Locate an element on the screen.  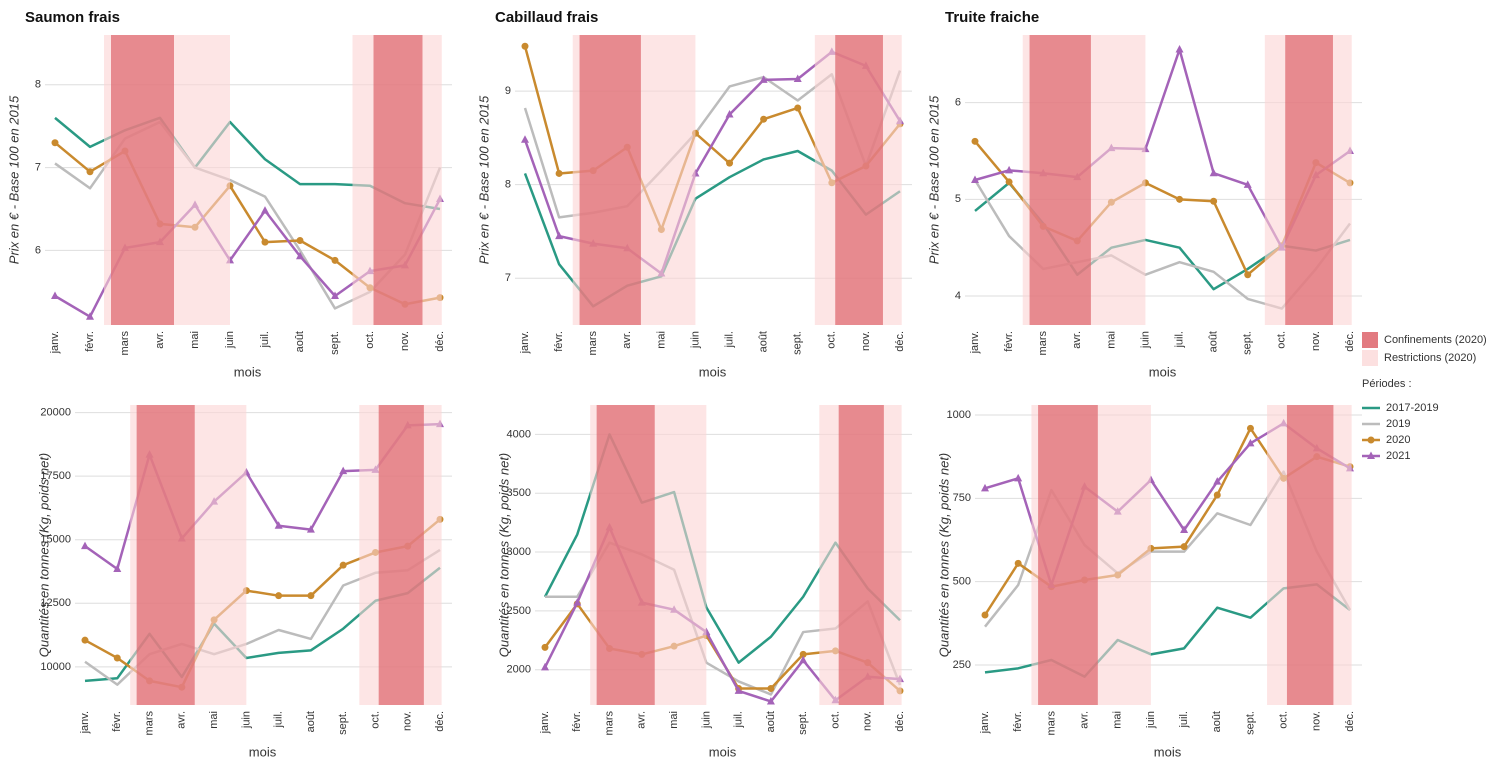
y-tick-label: 4 is located at coordinates (958, 296).